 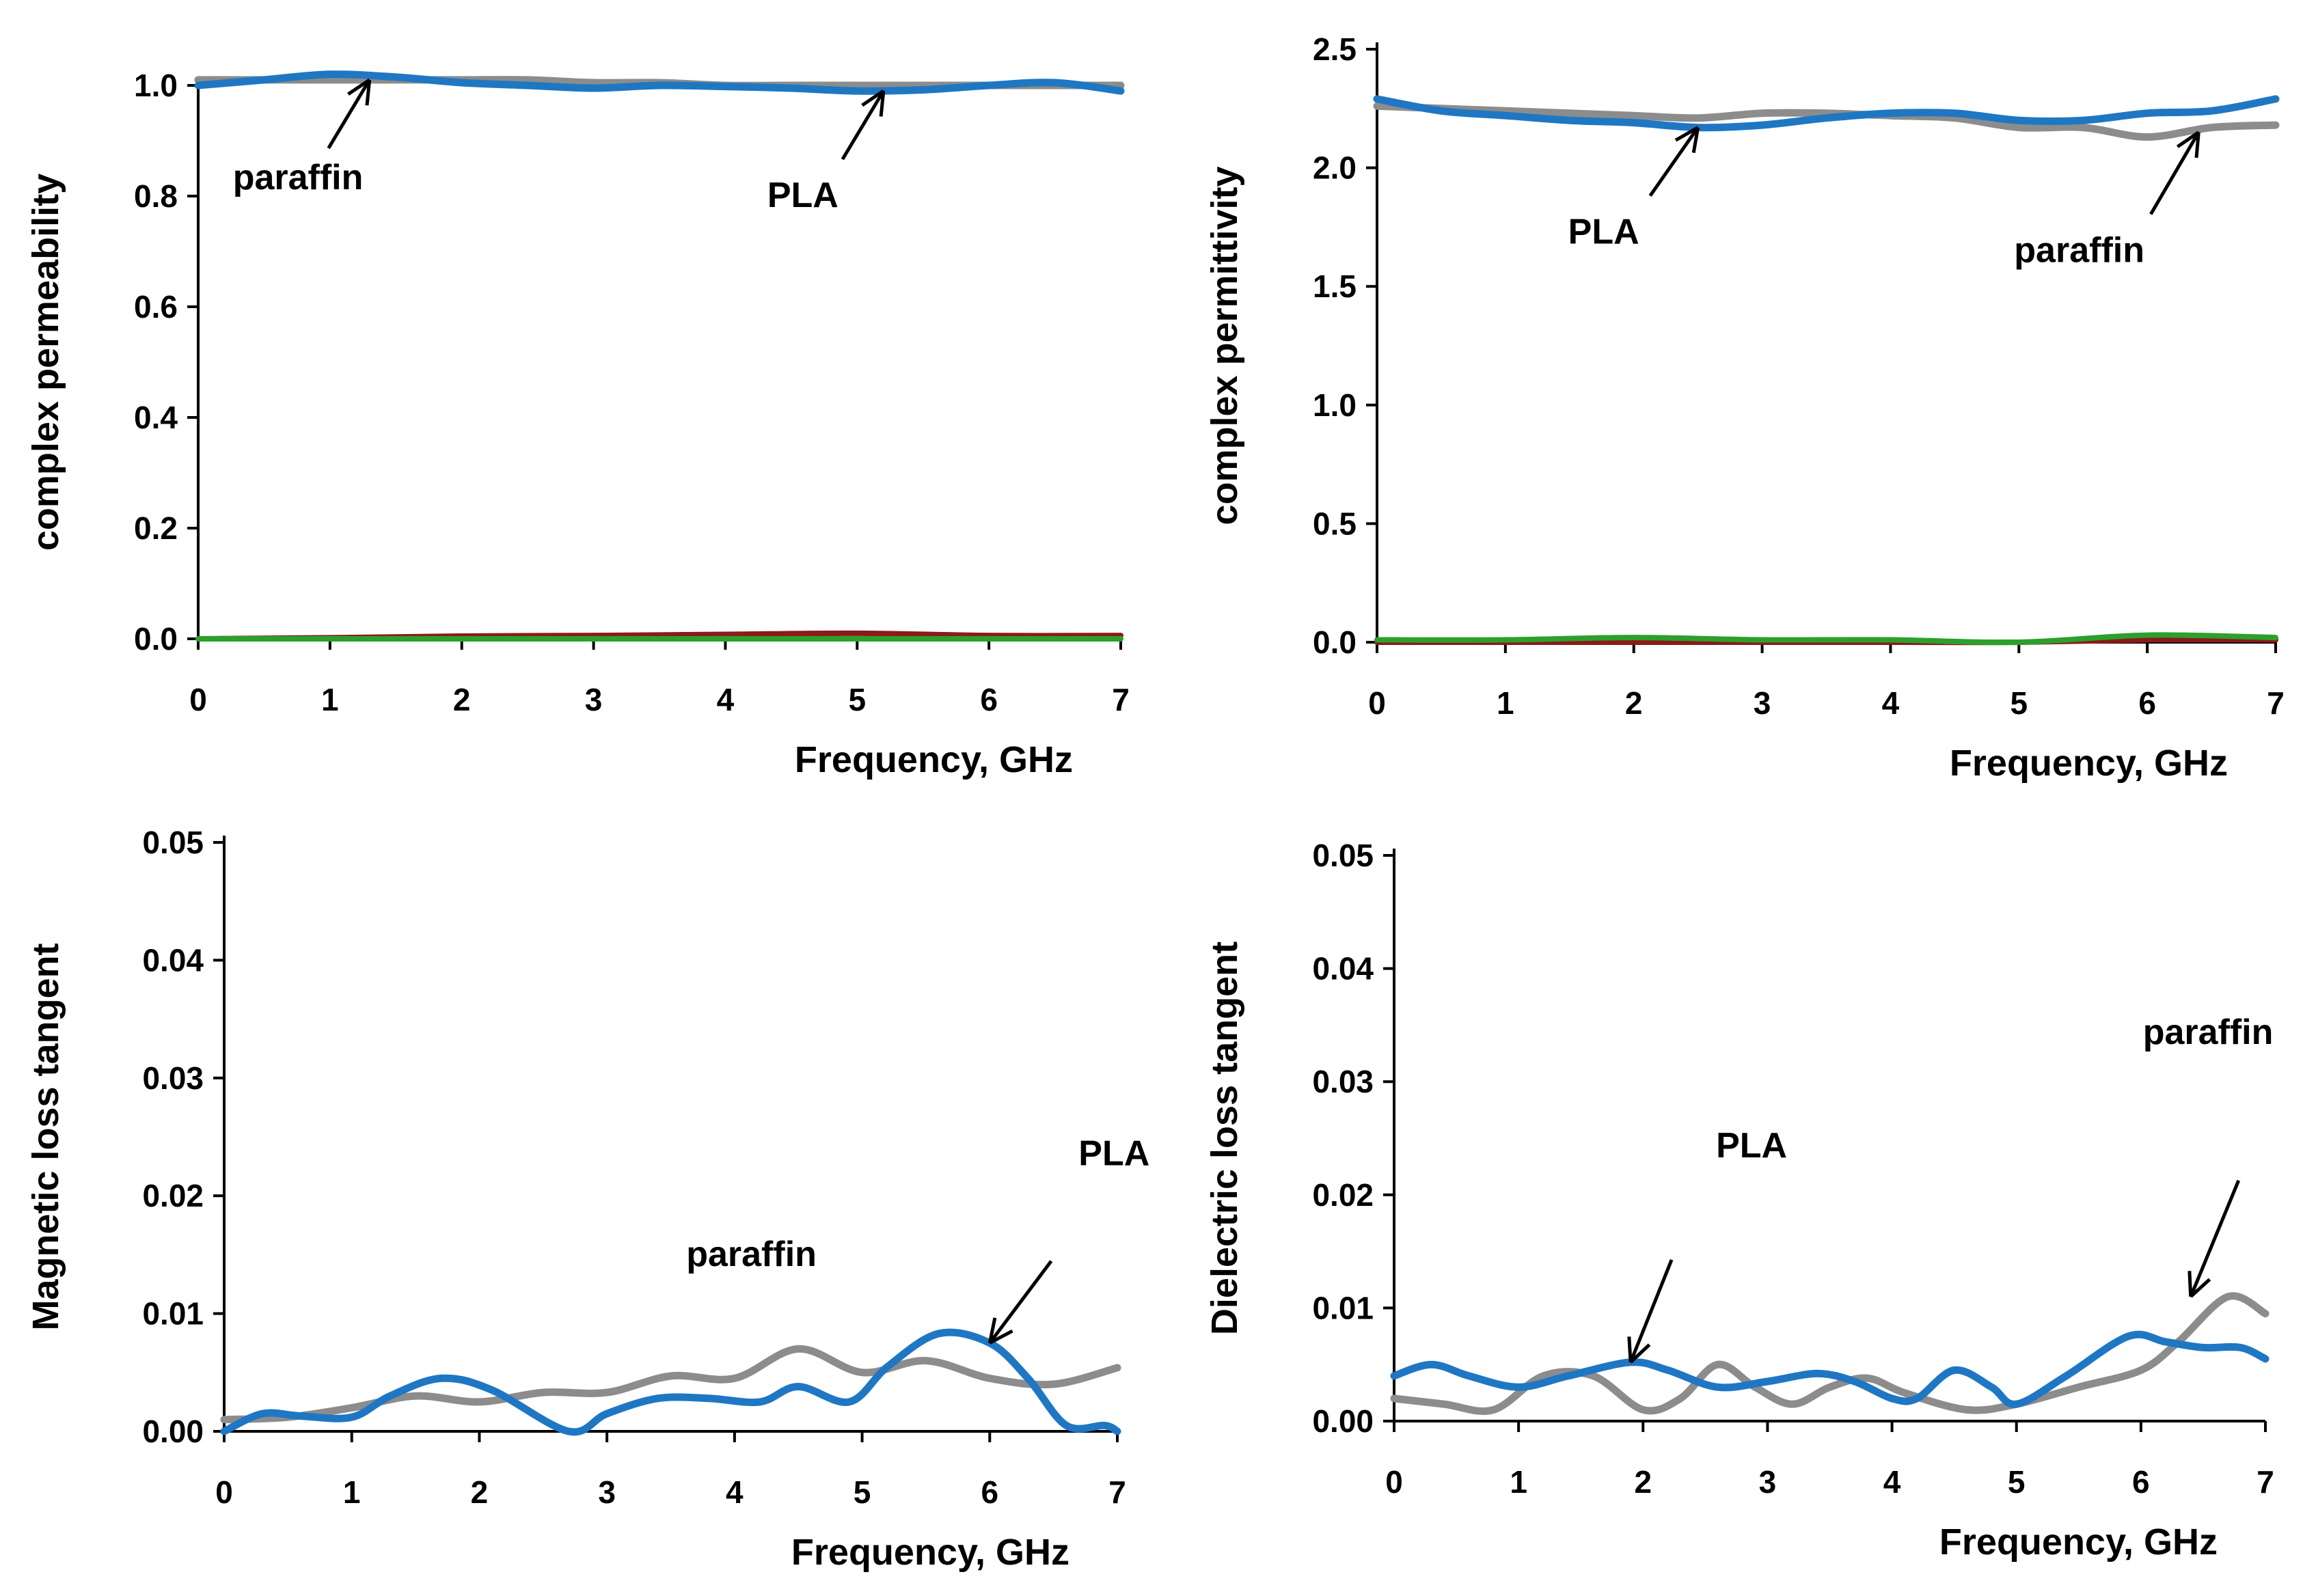 I want to click on y-axis-title: complex permittivity, so click(x=1224, y=345).